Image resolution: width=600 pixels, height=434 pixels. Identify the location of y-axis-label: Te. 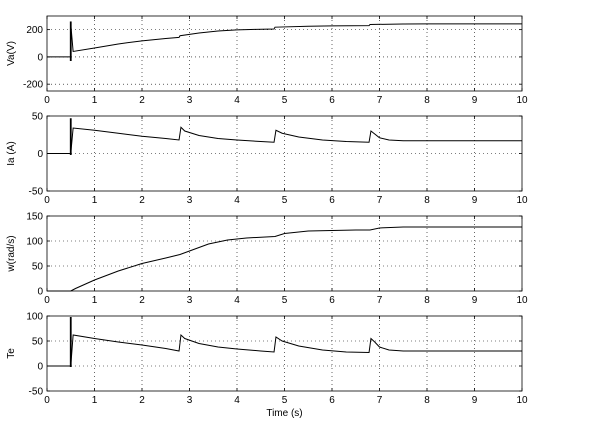
(11, 353).